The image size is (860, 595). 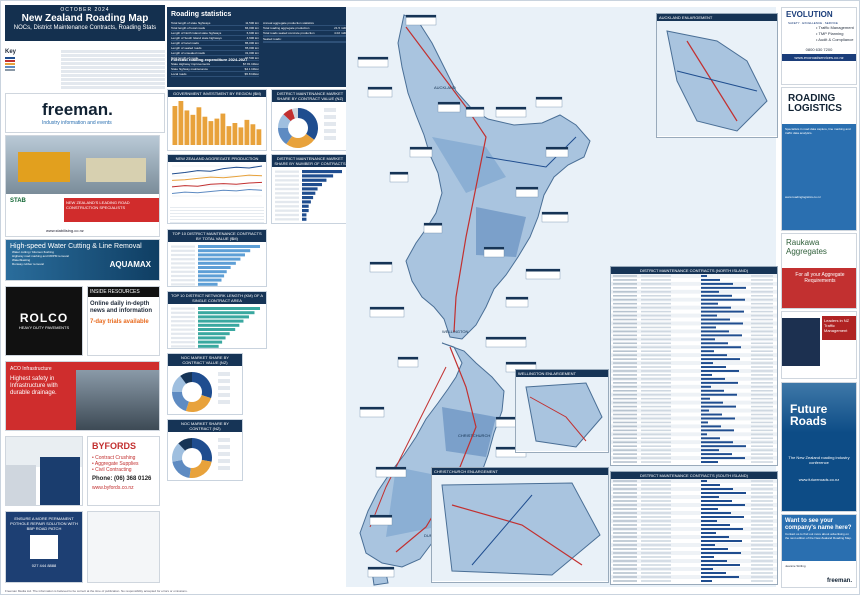 I want to click on future-roads-url: www.futureroads.co.nz, so click(x=819, y=479).